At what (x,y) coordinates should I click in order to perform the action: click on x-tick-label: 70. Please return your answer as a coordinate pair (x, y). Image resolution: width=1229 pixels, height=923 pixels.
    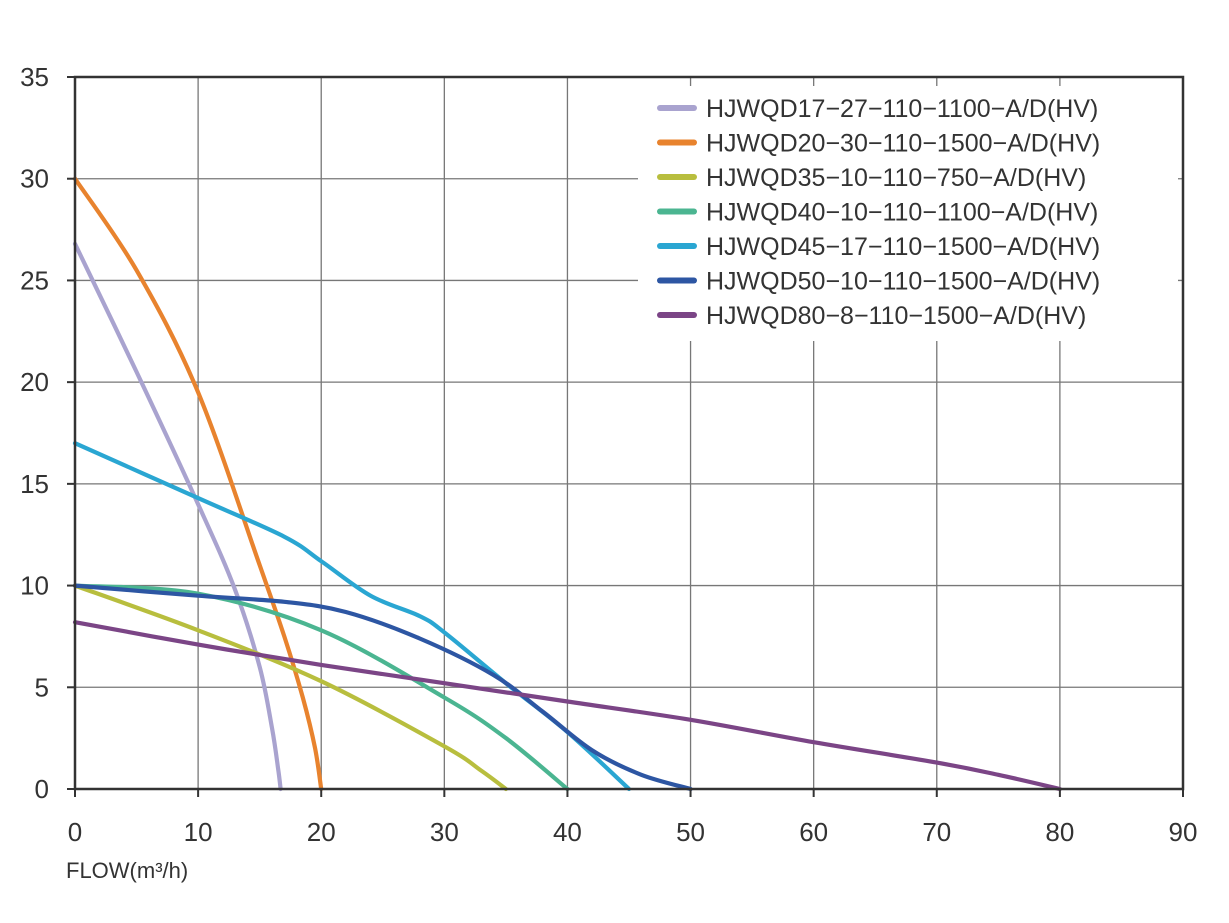
    Looking at the image, I should click on (936, 832).